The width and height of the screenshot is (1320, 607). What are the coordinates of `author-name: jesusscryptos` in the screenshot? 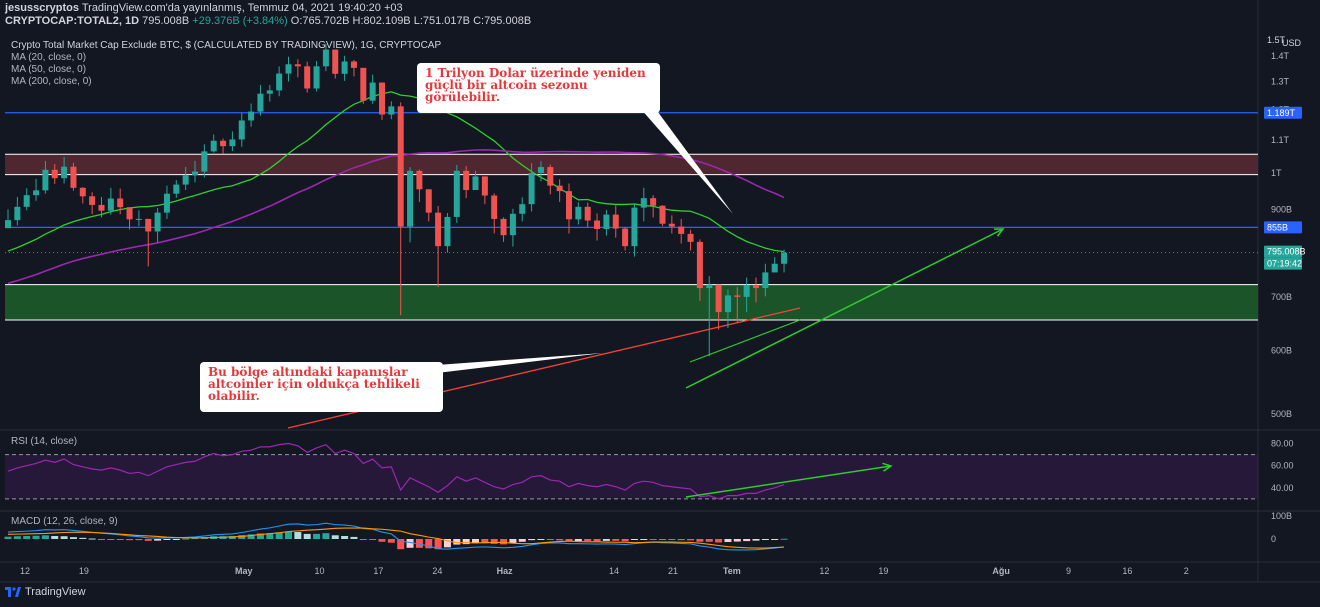 It's located at (42, 8).